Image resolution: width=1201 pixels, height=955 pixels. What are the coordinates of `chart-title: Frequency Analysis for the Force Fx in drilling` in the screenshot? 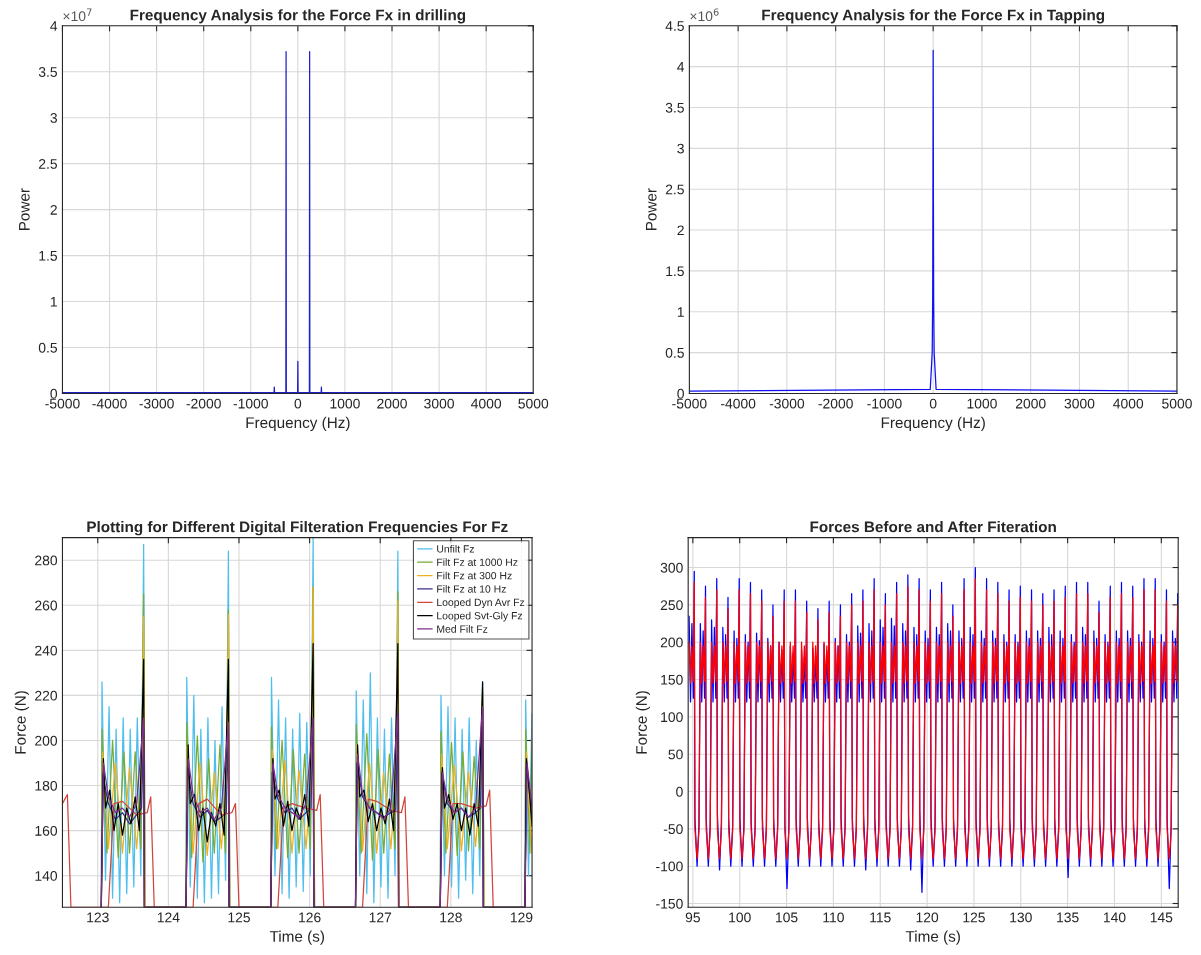 It's located at (298, 16).